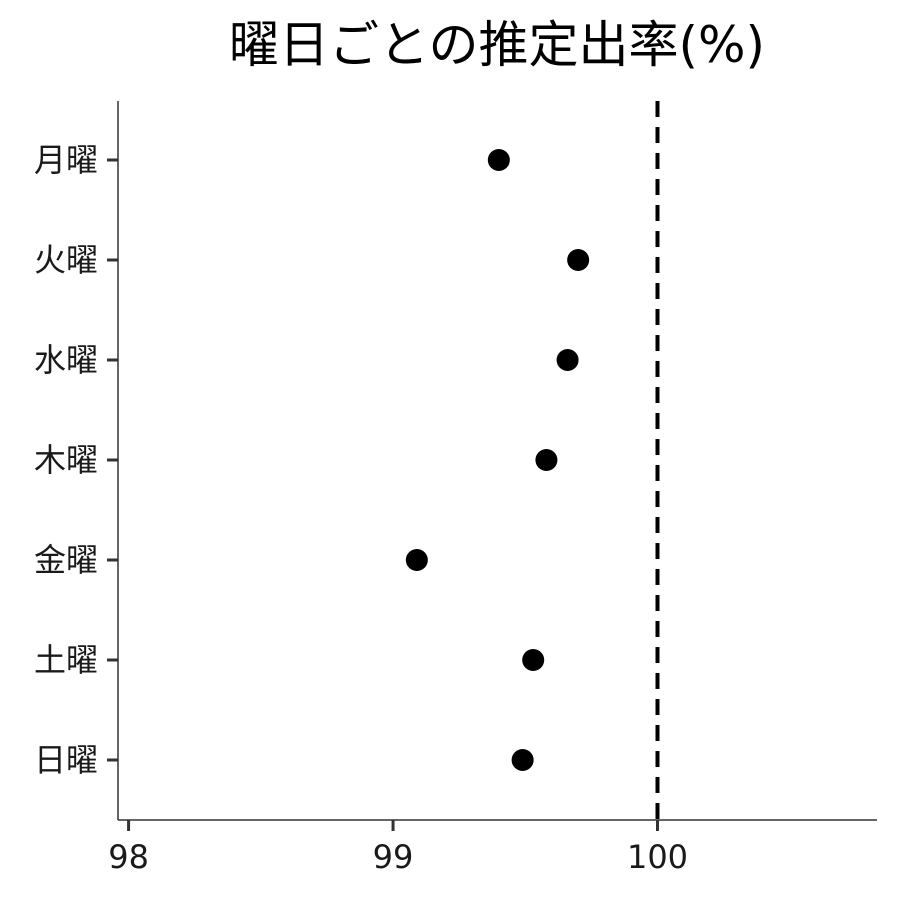 This screenshot has width=900, height=900. I want to click on y-tick-label: 木曜, so click(66, 460).